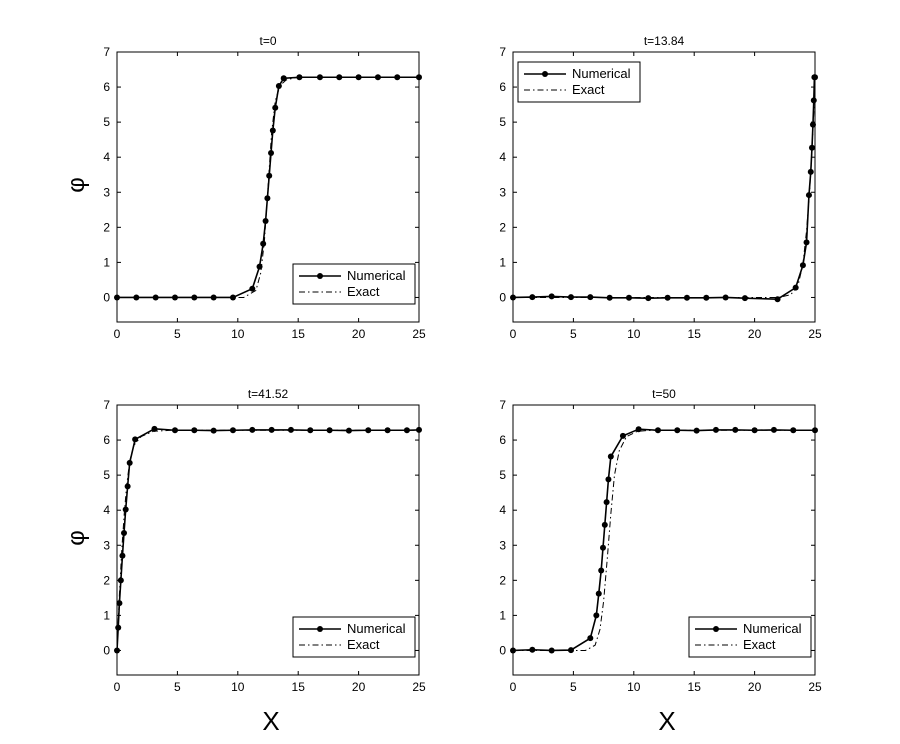 The height and width of the screenshot is (744, 900). I want to click on subplot-title: t=13.84, so click(664, 41).